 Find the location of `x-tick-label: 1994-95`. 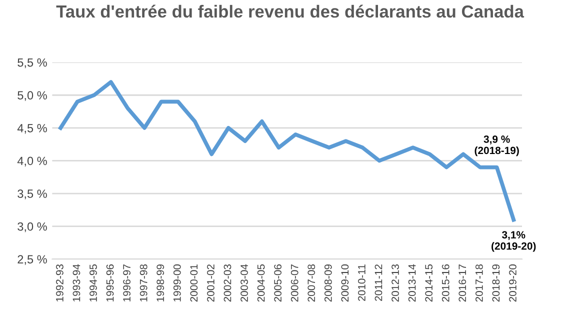

x-tick-label: 1994-95 is located at coordinates (93, 283).